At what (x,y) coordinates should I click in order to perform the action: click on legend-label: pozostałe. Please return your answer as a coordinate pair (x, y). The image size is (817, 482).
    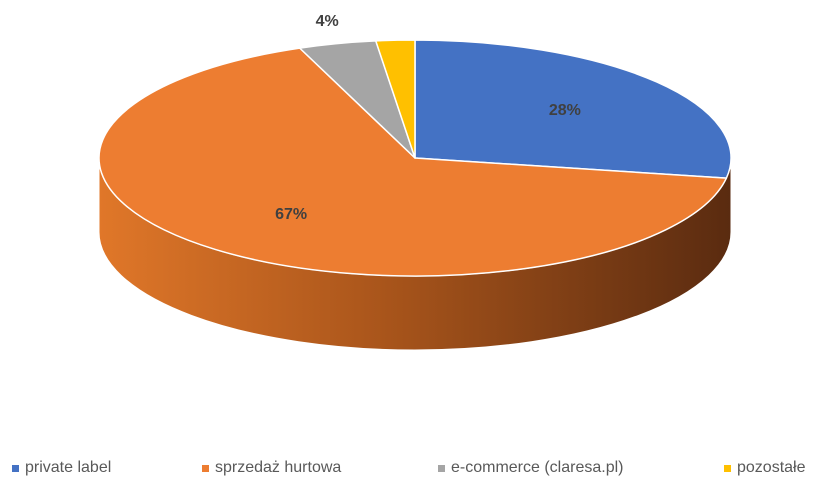
    Looking at the image, I should click on (771, 467).